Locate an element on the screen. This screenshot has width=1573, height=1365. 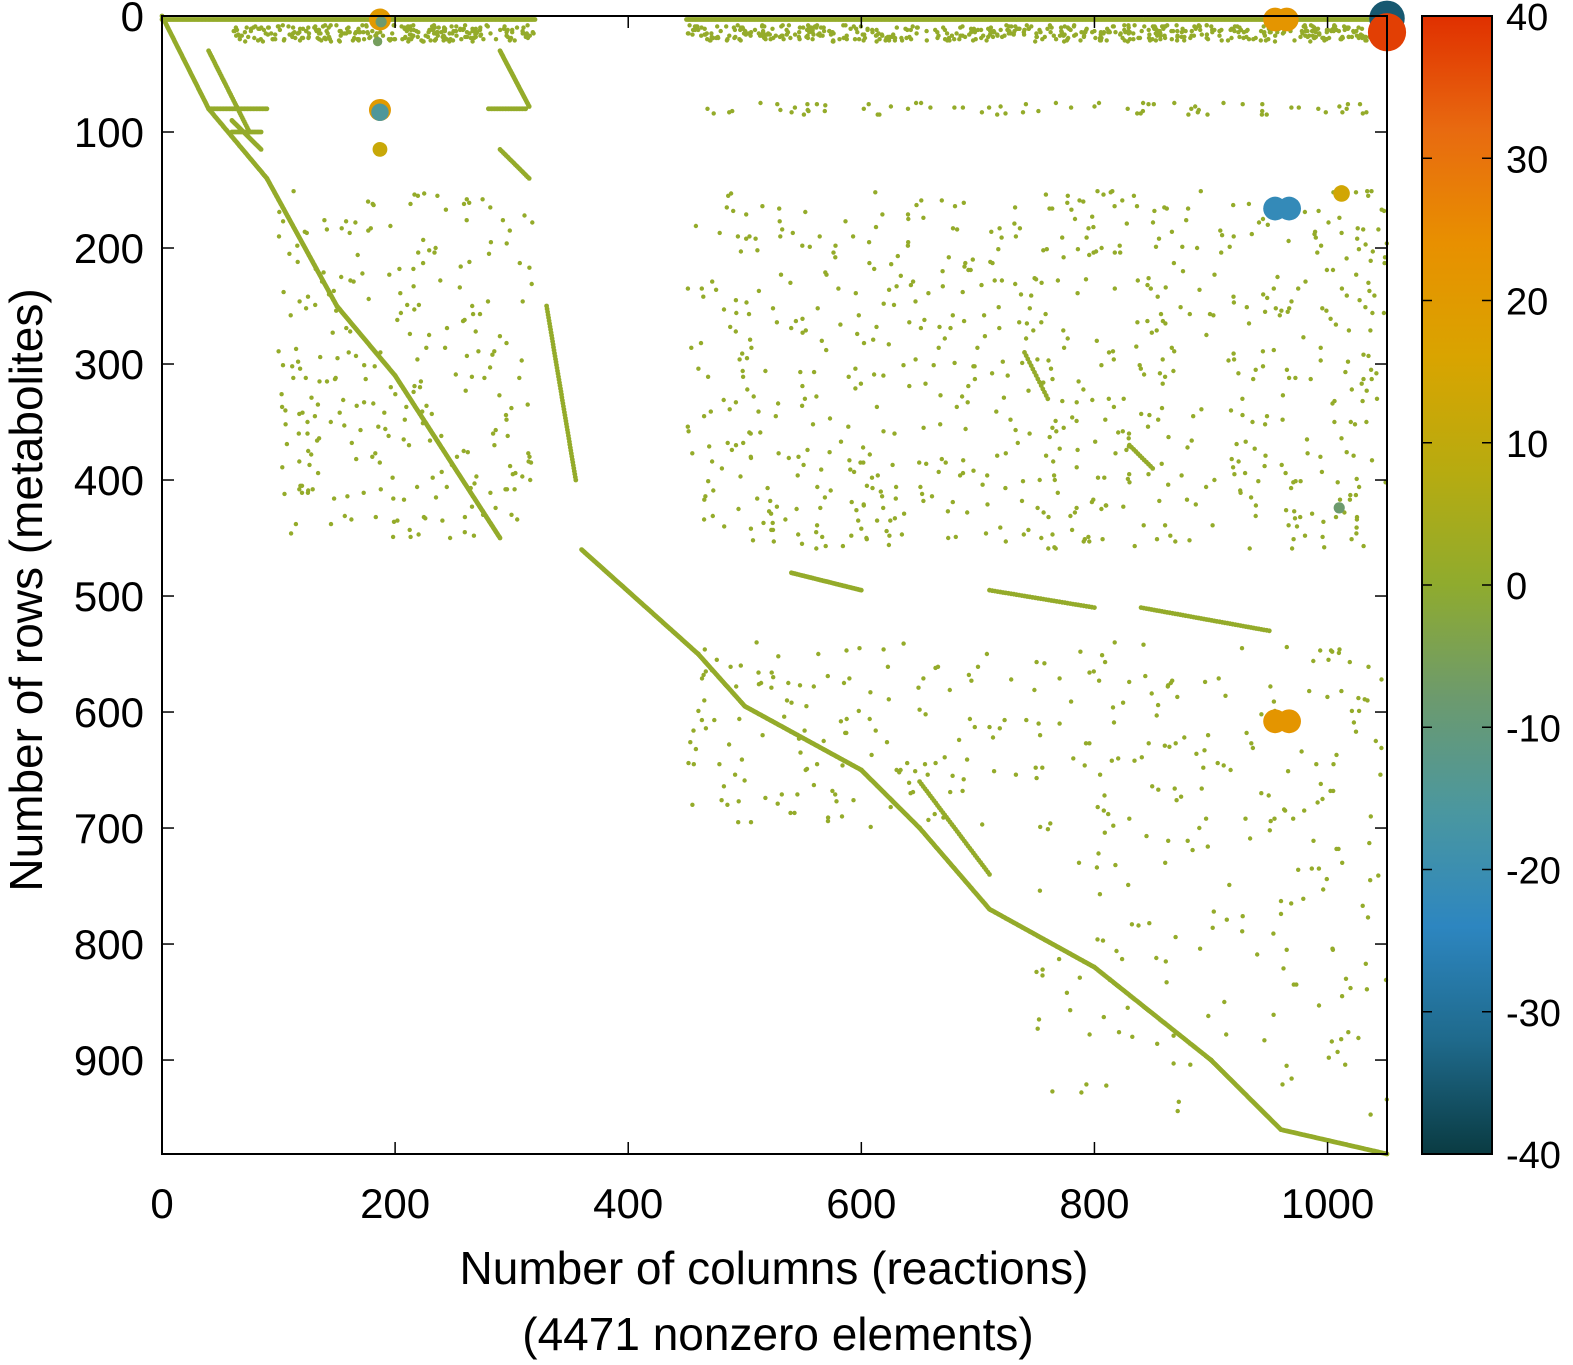
y-tick-label: 600 is located at coordinates (109, 712).